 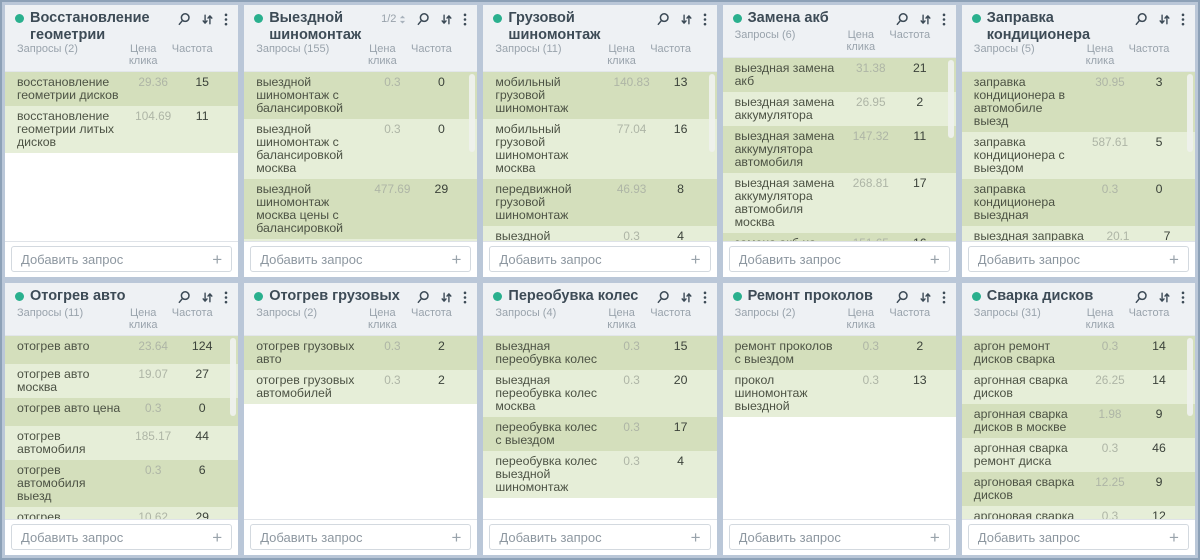 What do you see at coordinates (361, 353) in the screenshot?
I see `query-row: отогрев грузовых авто 0.3 2` at bounding box center [361, 353].